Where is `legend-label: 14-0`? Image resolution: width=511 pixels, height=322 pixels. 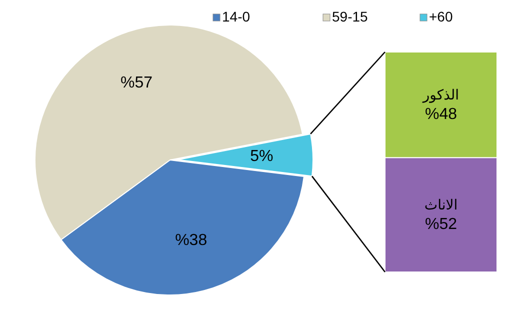 legend-label: 14-0 is located at coordinates (236, 16).